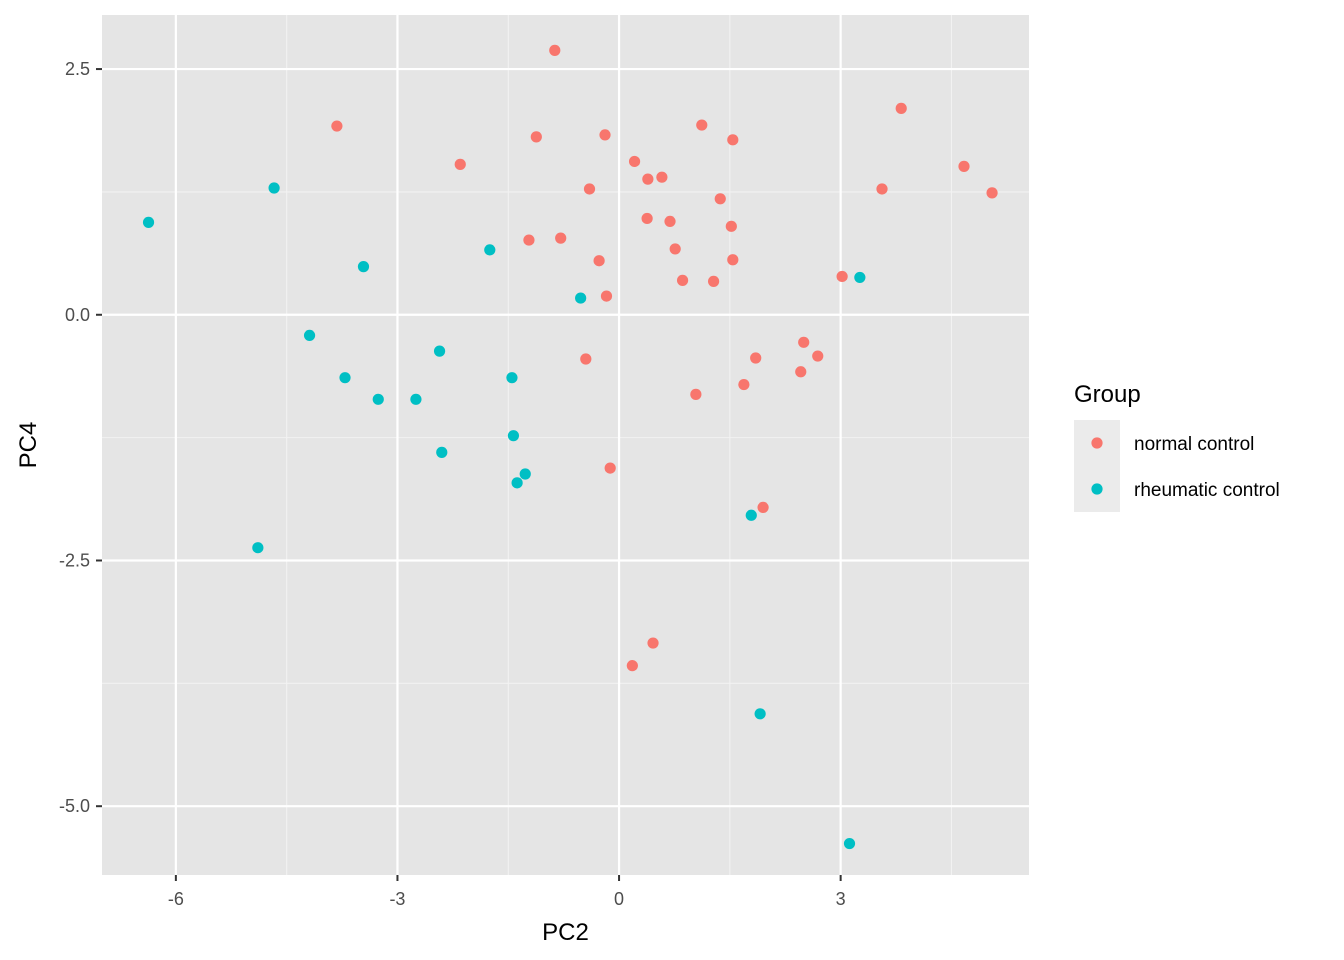  Describe the element at coordinates (507, 892) in the screenshot. I see `x-axis-ticks: -6 -3 0 3` at that location.